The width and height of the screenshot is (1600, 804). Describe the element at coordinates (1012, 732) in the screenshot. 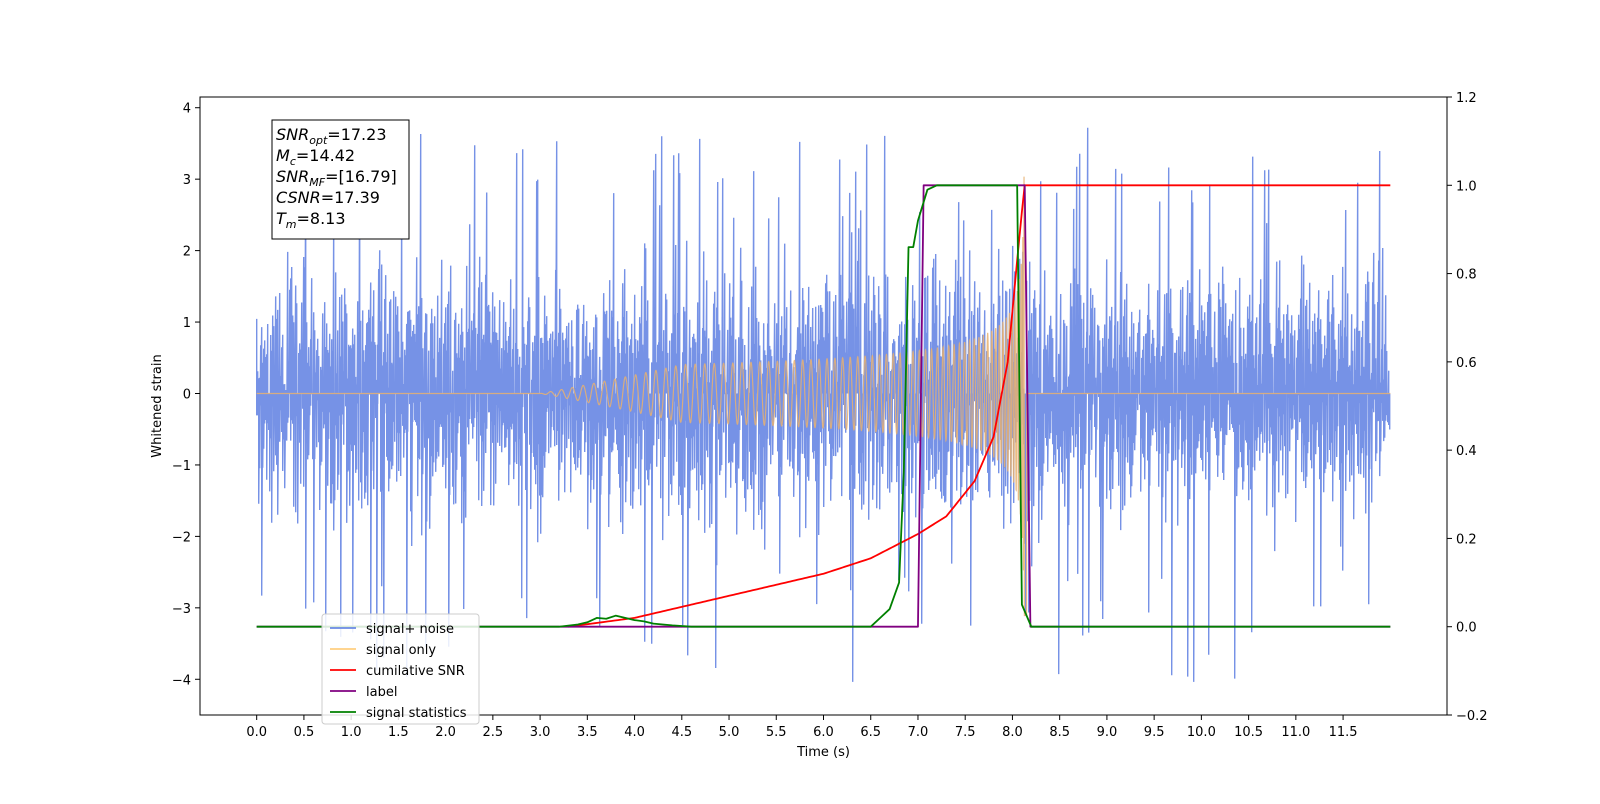

I see `x-tick-label: 8.0` at that location.